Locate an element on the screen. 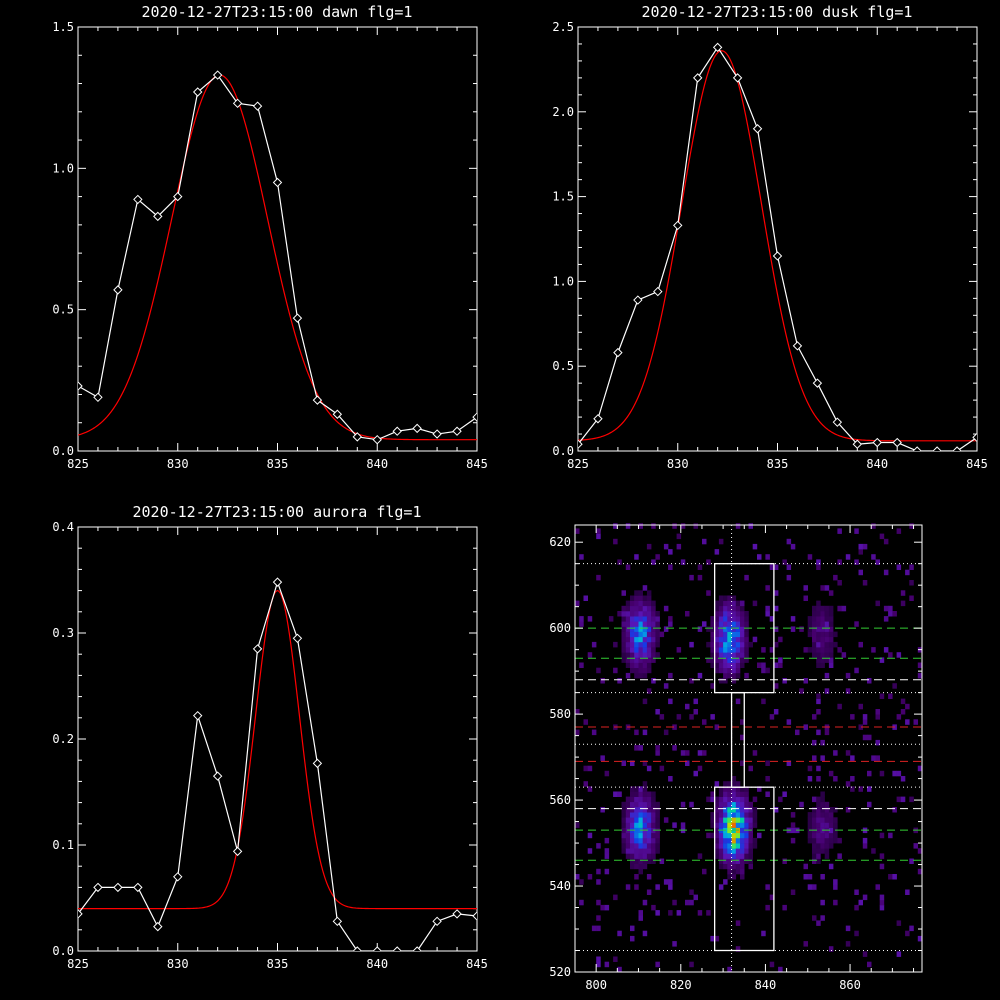 The image size is (1000, 1000). aurora-x-tick-label: 835 is located at coordinates (278, 964).